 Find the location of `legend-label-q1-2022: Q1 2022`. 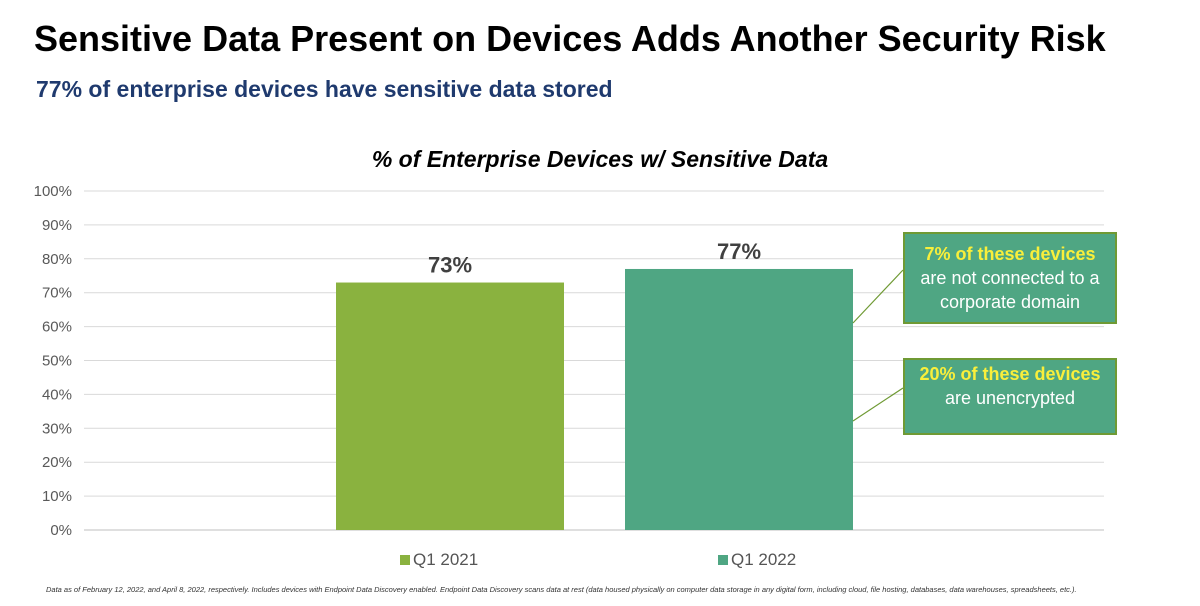

legend-label-q1-2022: Q1 2022 is located at coordinates (764, 559).